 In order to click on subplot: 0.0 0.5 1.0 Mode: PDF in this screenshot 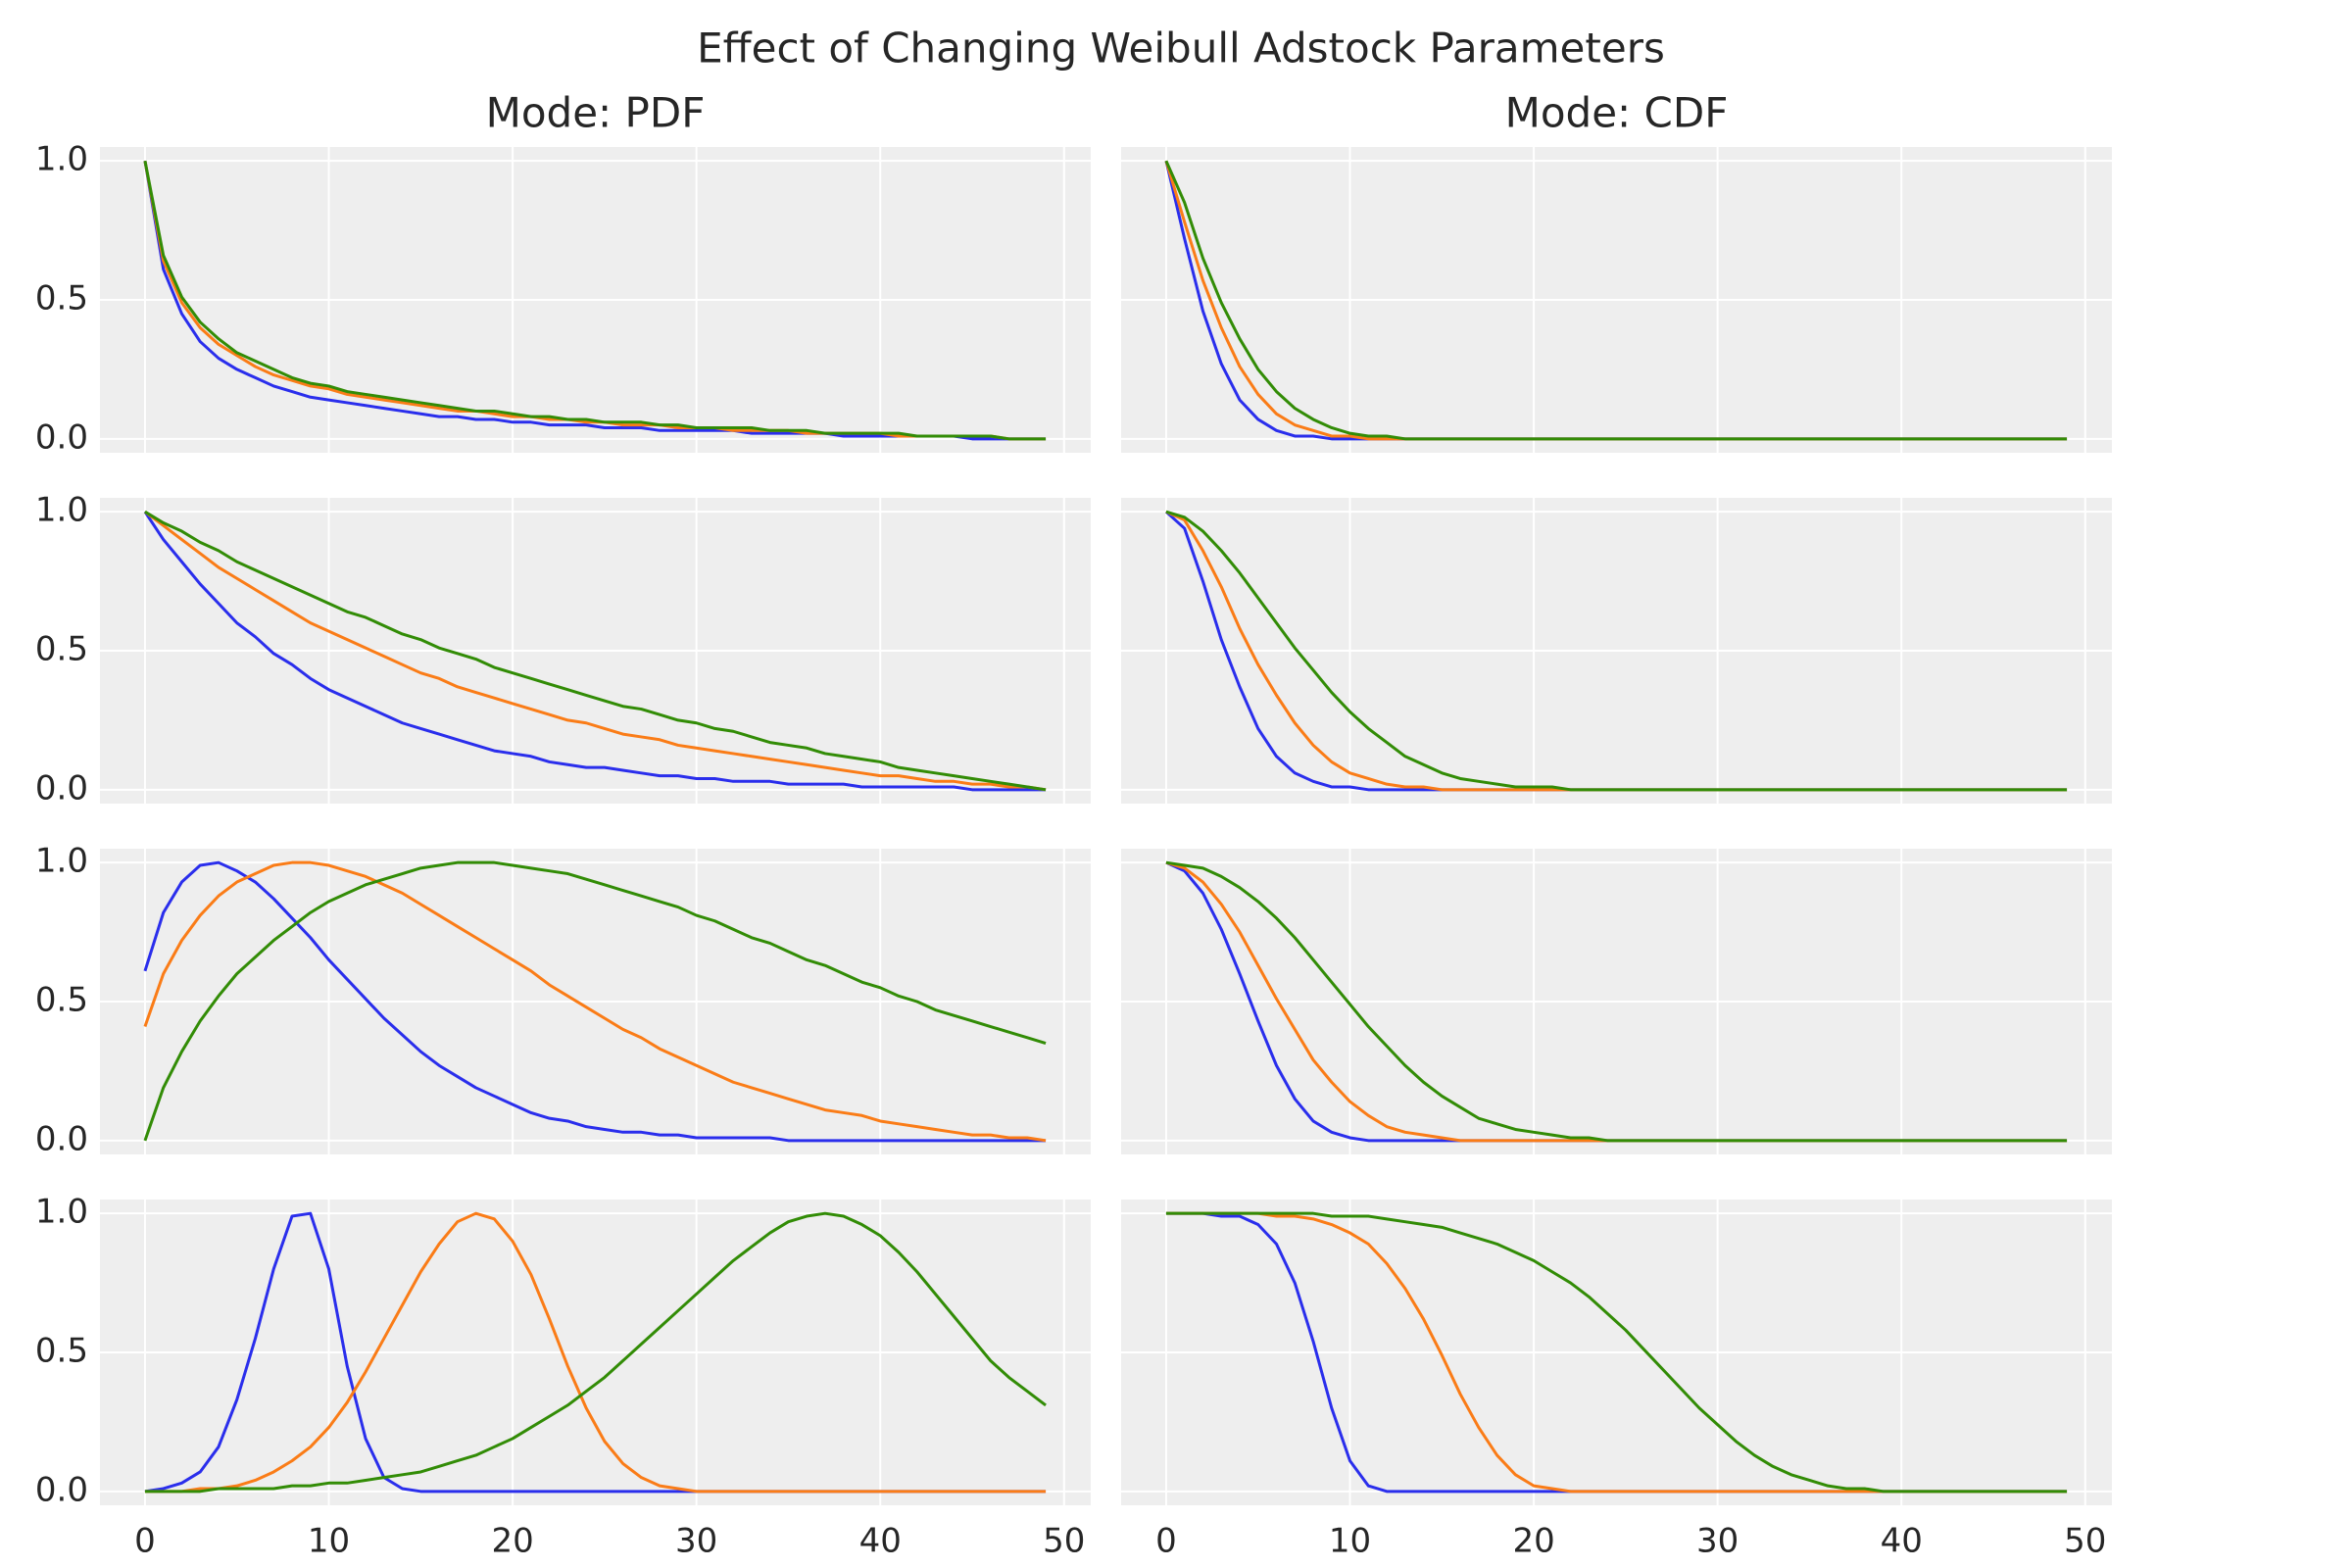, I will do `click(563, 273)`.